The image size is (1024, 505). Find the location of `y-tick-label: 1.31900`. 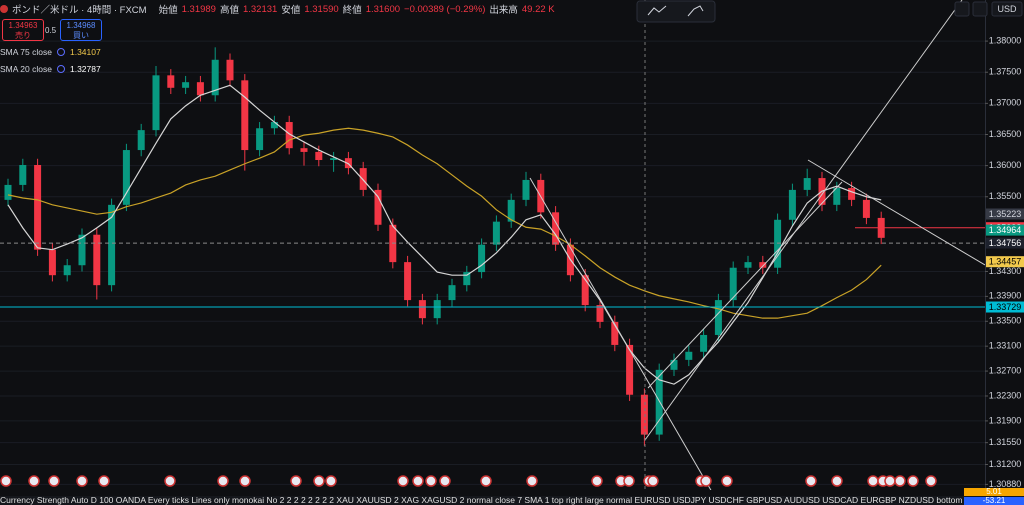

y-tick-label: 1.31900 is located at coordinates (1005, 420).